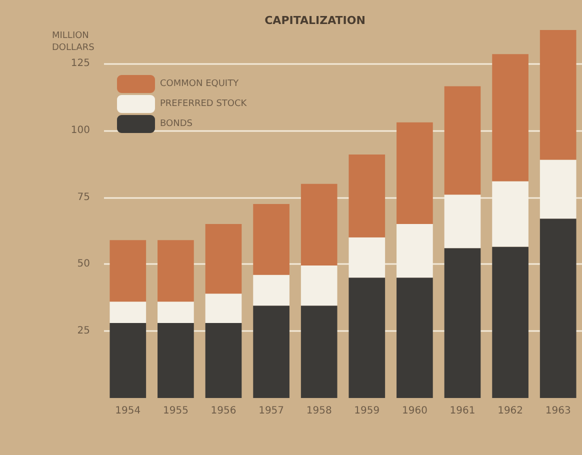 The width and height of the screenshot is (582, 455). Describe the element at coordinates (200, 84) in the screenshot. I see `legend-label: COMMON EQUITY` at that location.